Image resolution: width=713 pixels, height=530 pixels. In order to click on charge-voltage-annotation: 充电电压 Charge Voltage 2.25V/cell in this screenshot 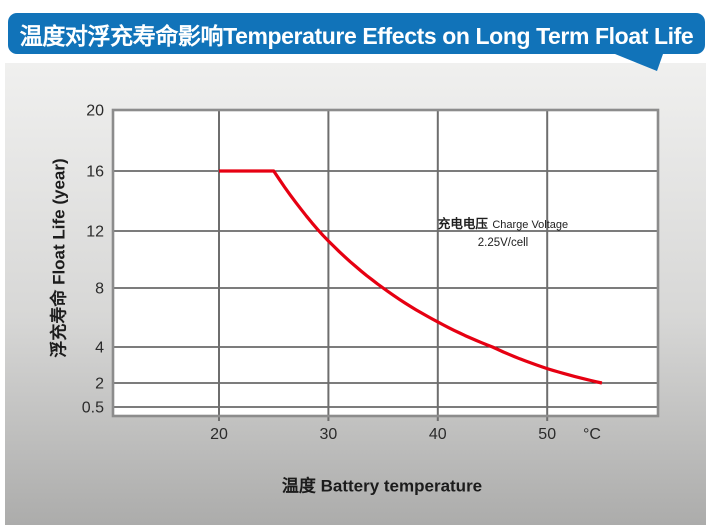, I will do `click(503, 232)`.